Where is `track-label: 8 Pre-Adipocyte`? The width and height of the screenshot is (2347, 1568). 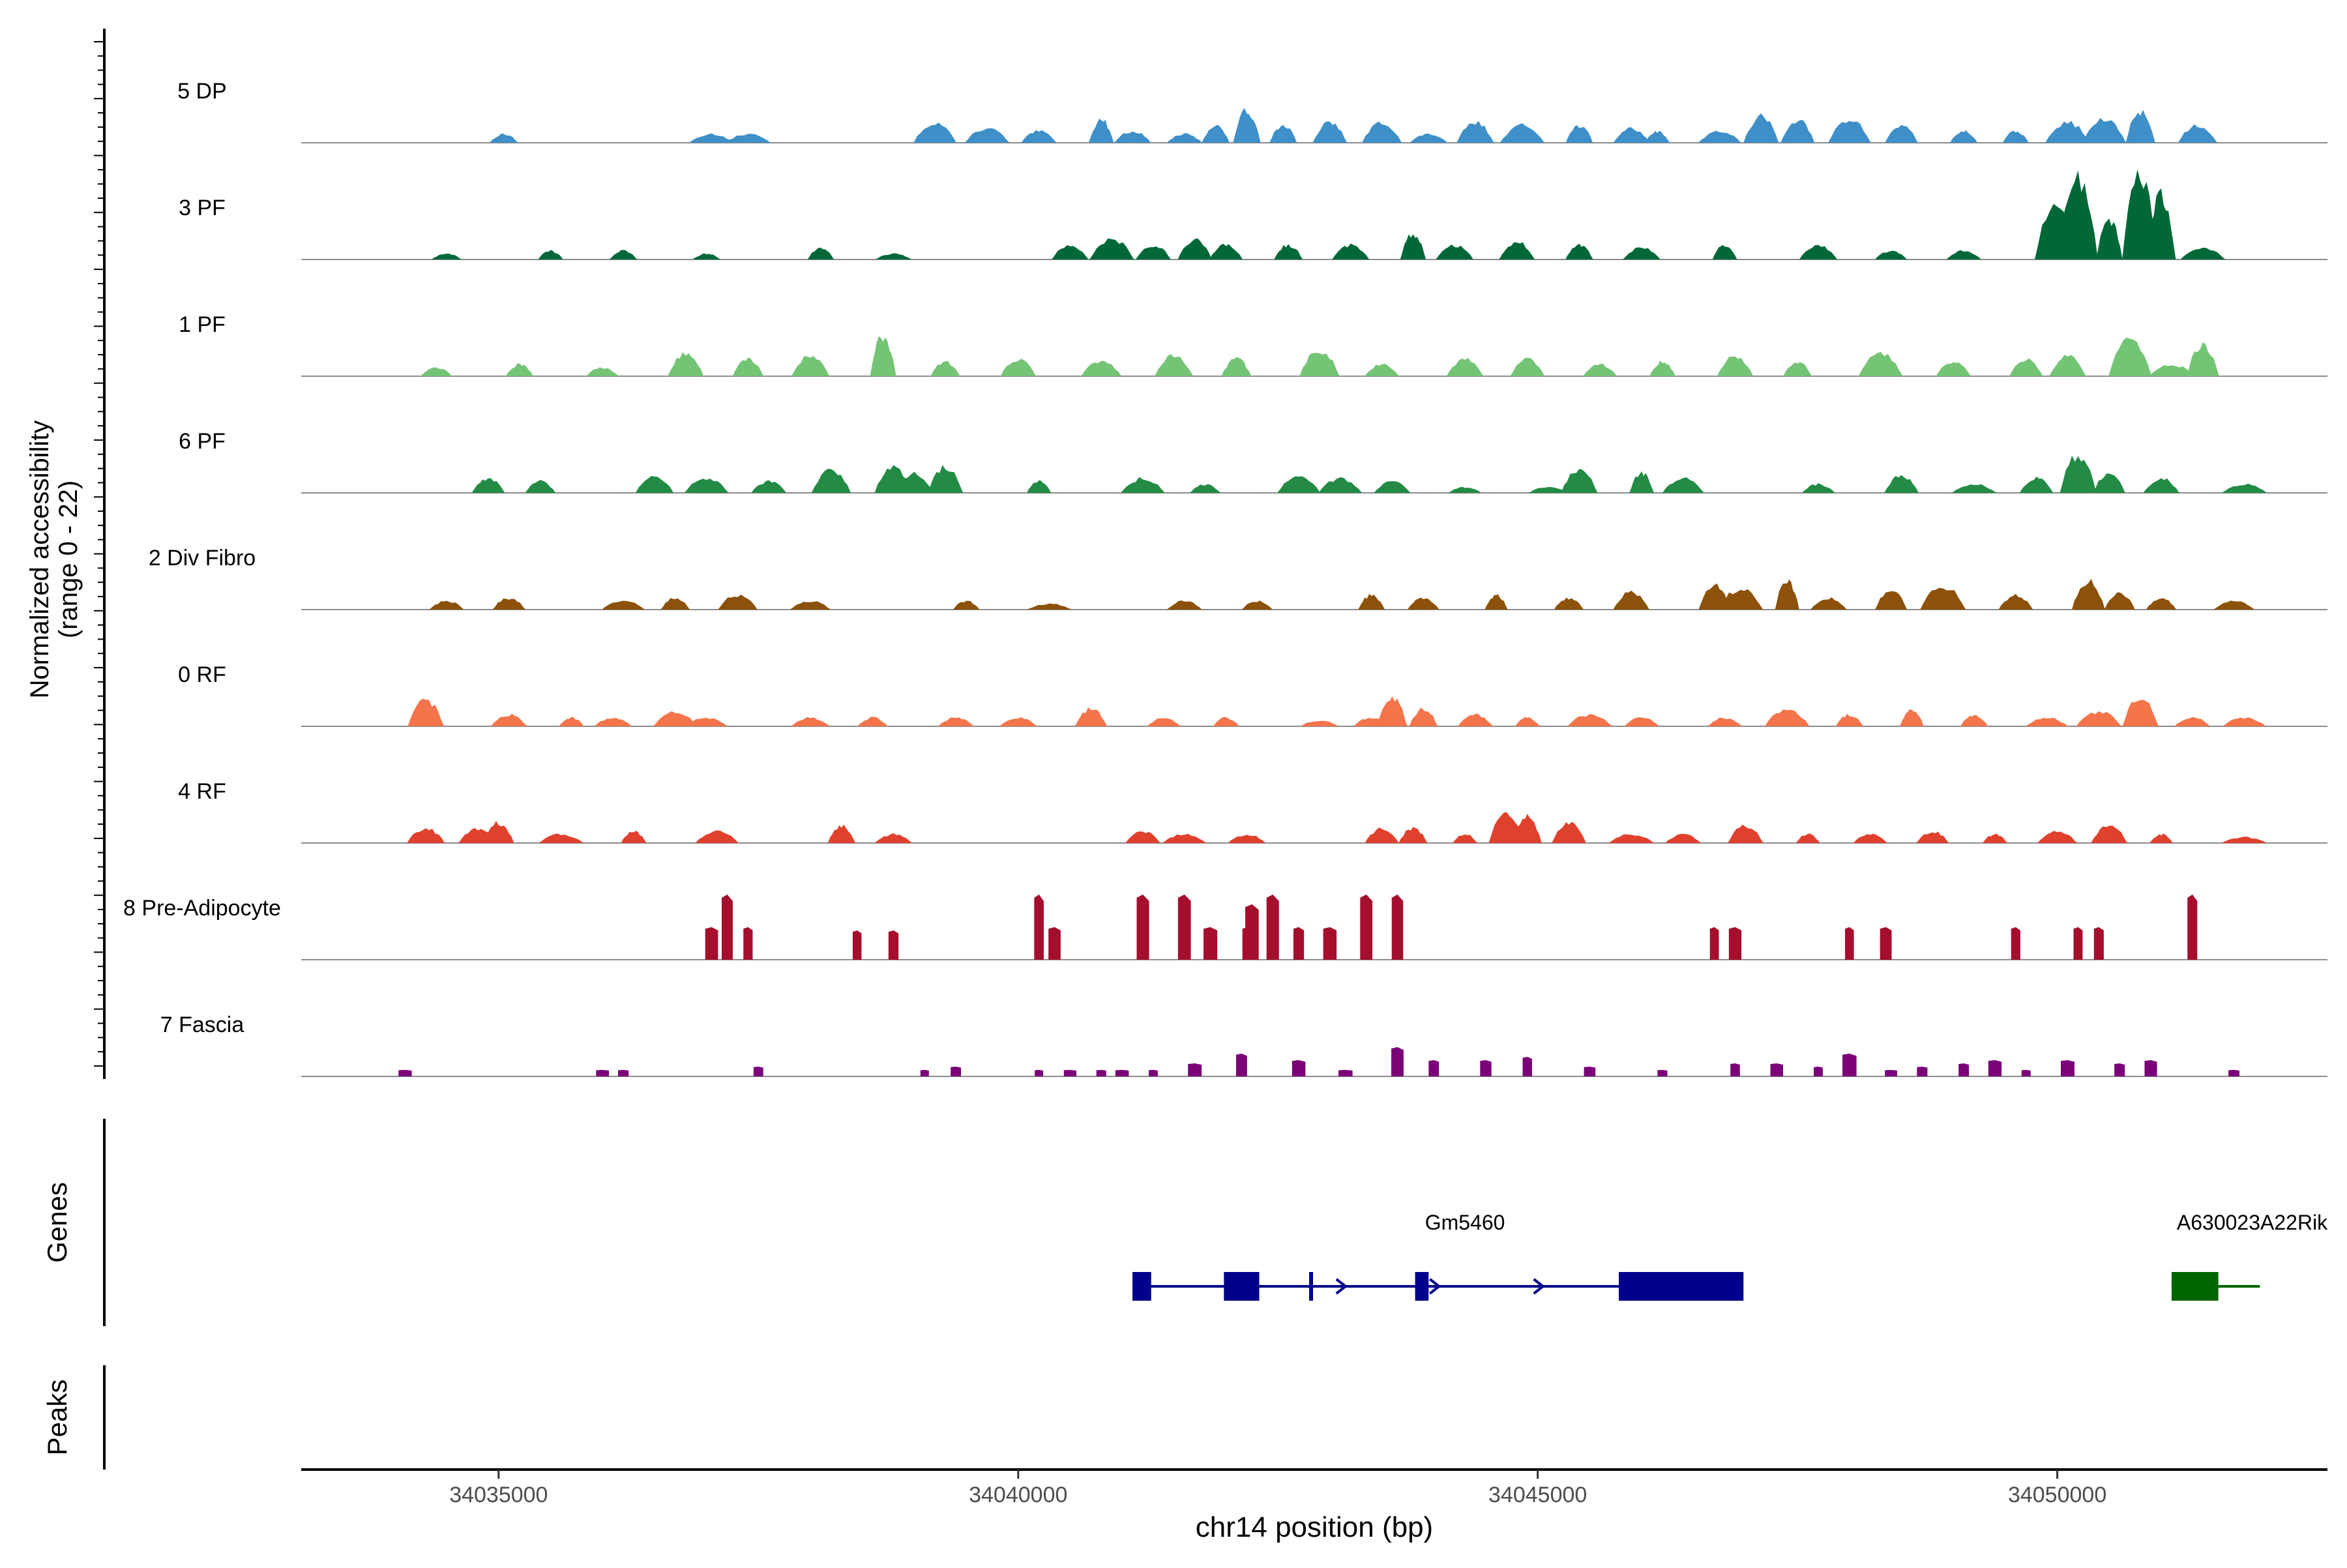
track-label: 8 Pre-Adipocyte is located at coordinates (202, 909).